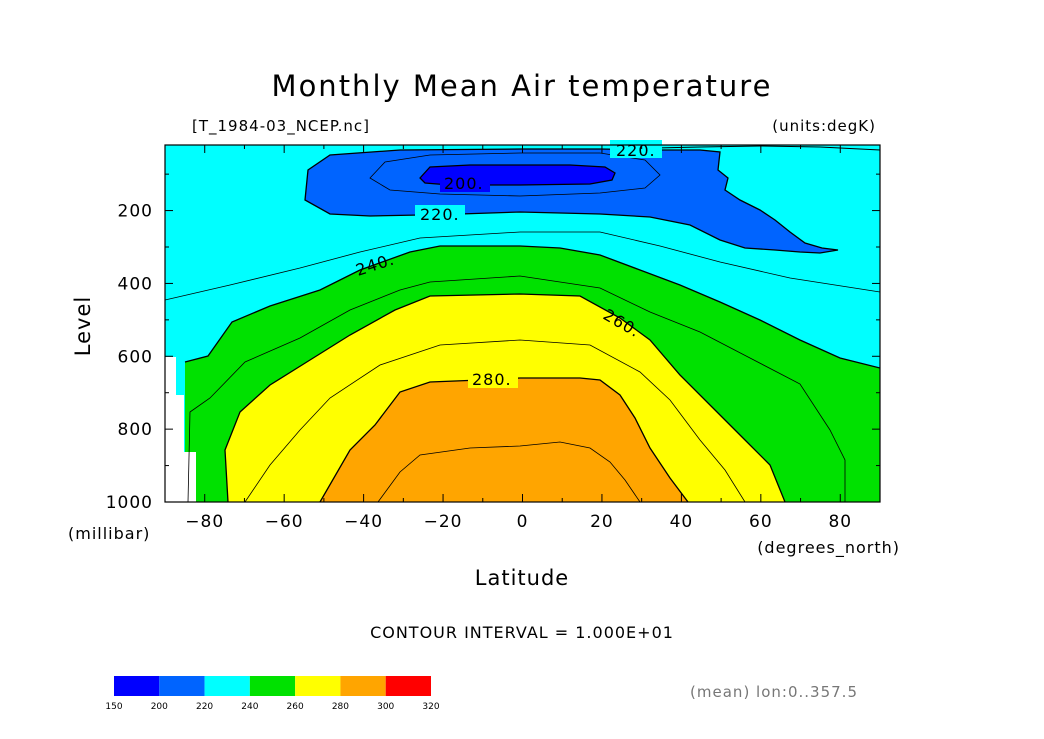 The image size is (1044, 739). Describe the element at coordinates (464, 183) in the screenshot. I see `contour-label-200: 200.` at that location.